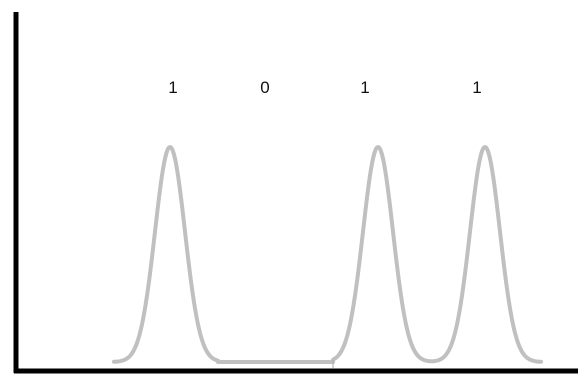 The height and width of the screenshot is (378, 578). I want to click on bit-label-1: 1, so click(172, 87).